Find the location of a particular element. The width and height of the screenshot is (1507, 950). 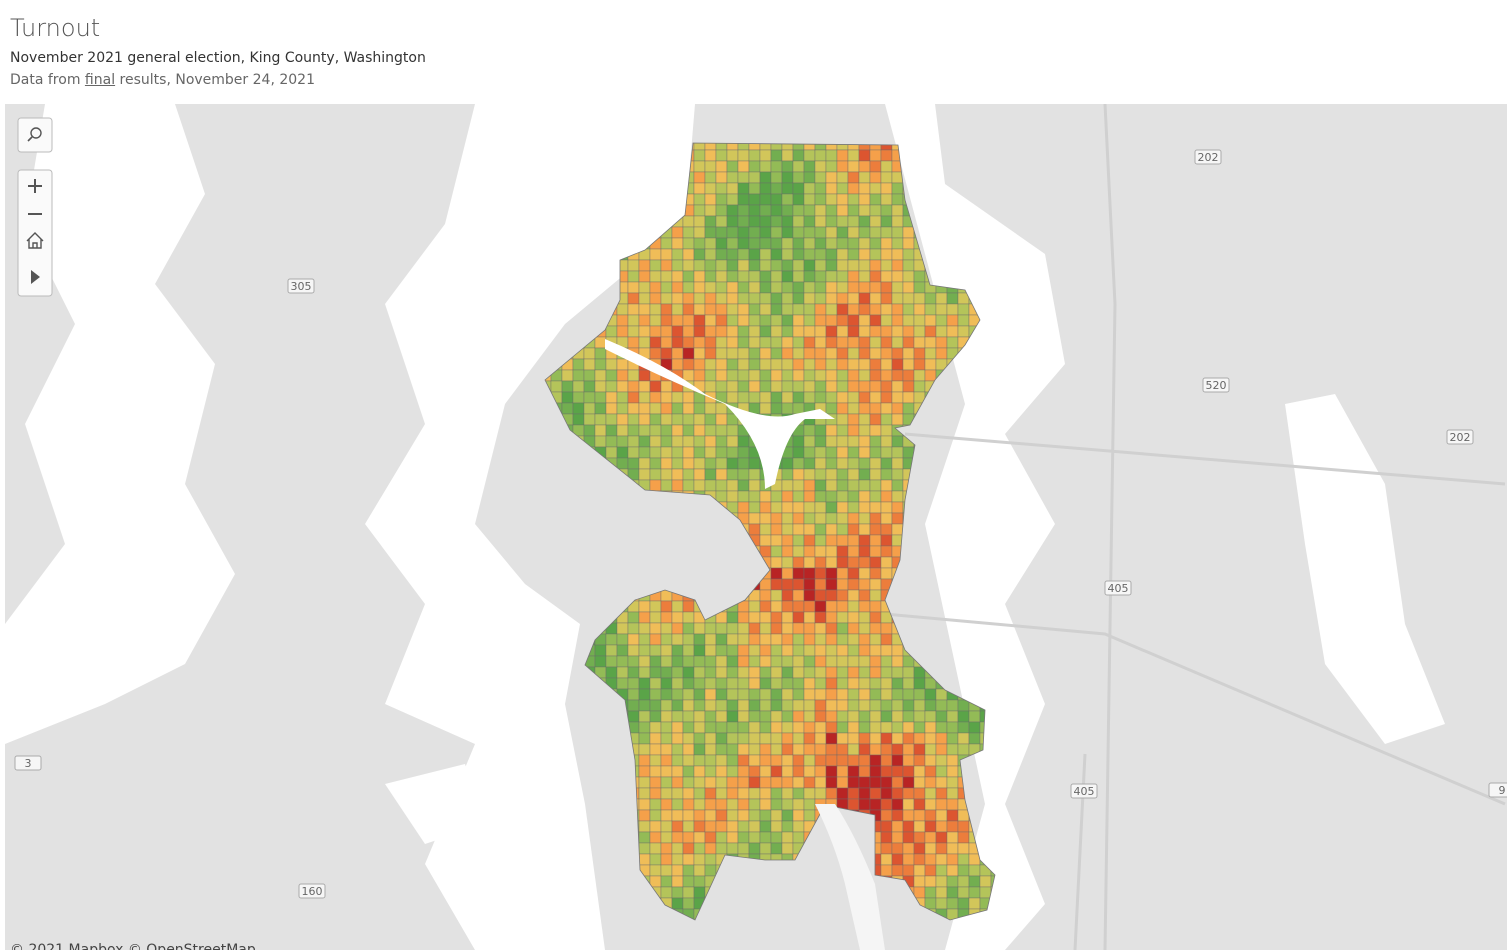

source-link: final is located at coordinates (100, 80).